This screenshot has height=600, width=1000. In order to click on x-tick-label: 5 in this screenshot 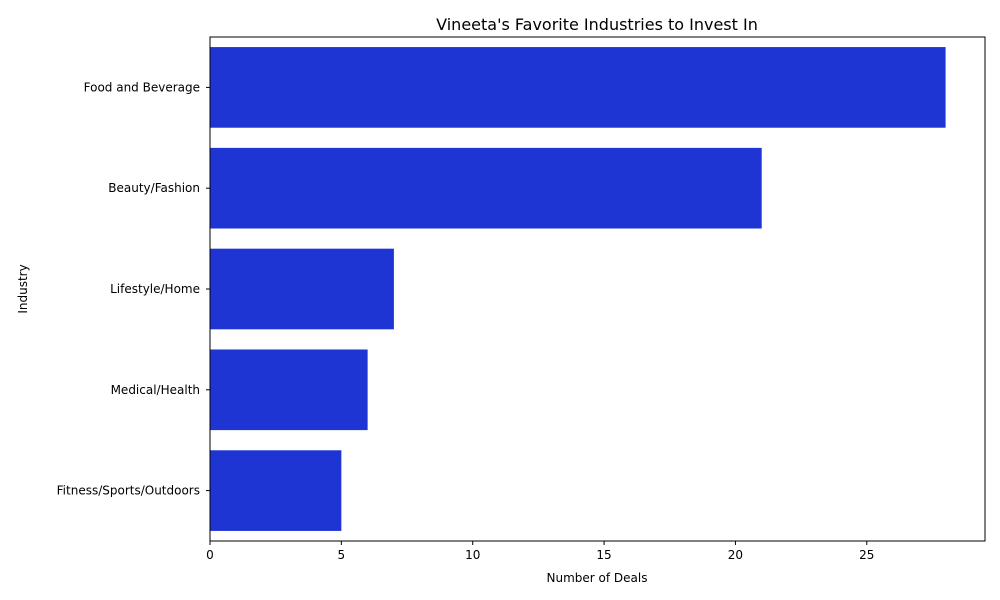, I will do `click(342, 555)`.